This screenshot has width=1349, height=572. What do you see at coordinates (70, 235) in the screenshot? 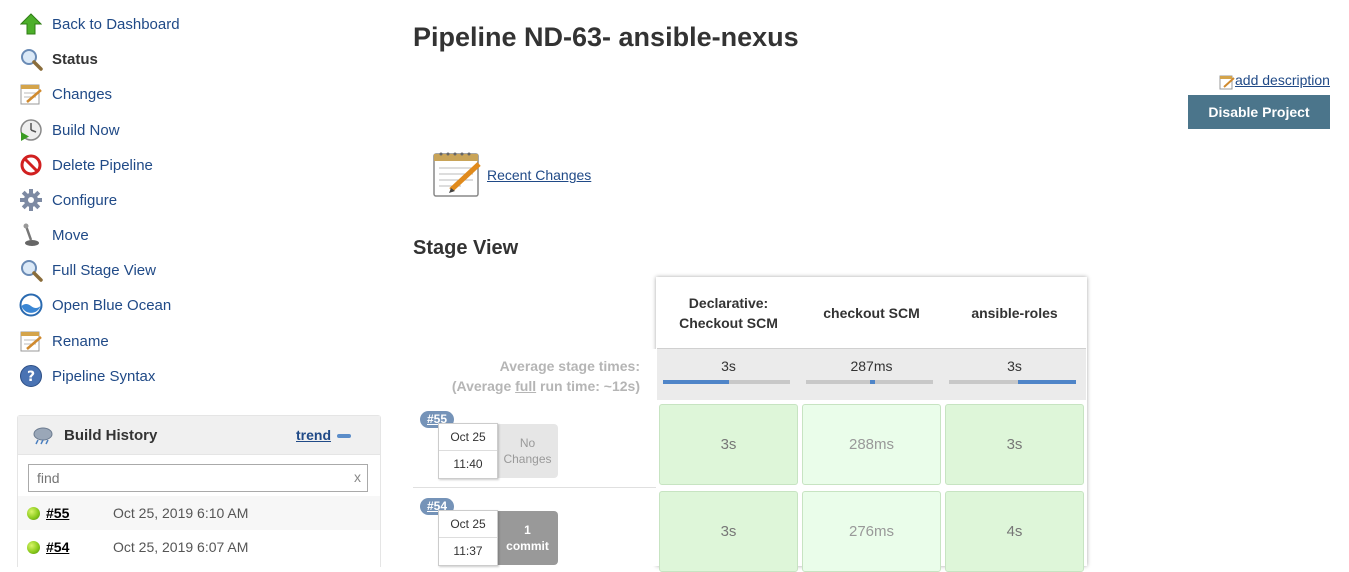
I see `sidebar-item-label: Move` at bounding box center [70, 235].